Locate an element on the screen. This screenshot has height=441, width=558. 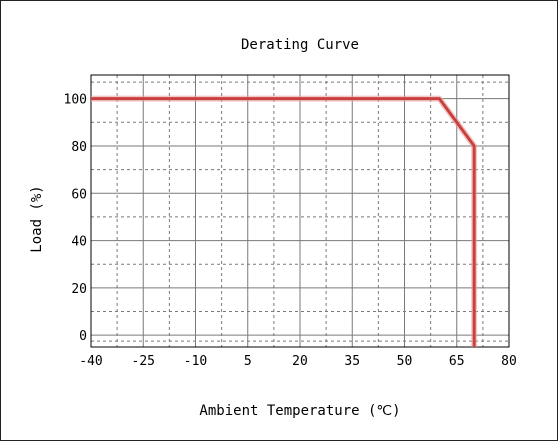
x-tick-label: 50 is located at coordinates (405, 361).